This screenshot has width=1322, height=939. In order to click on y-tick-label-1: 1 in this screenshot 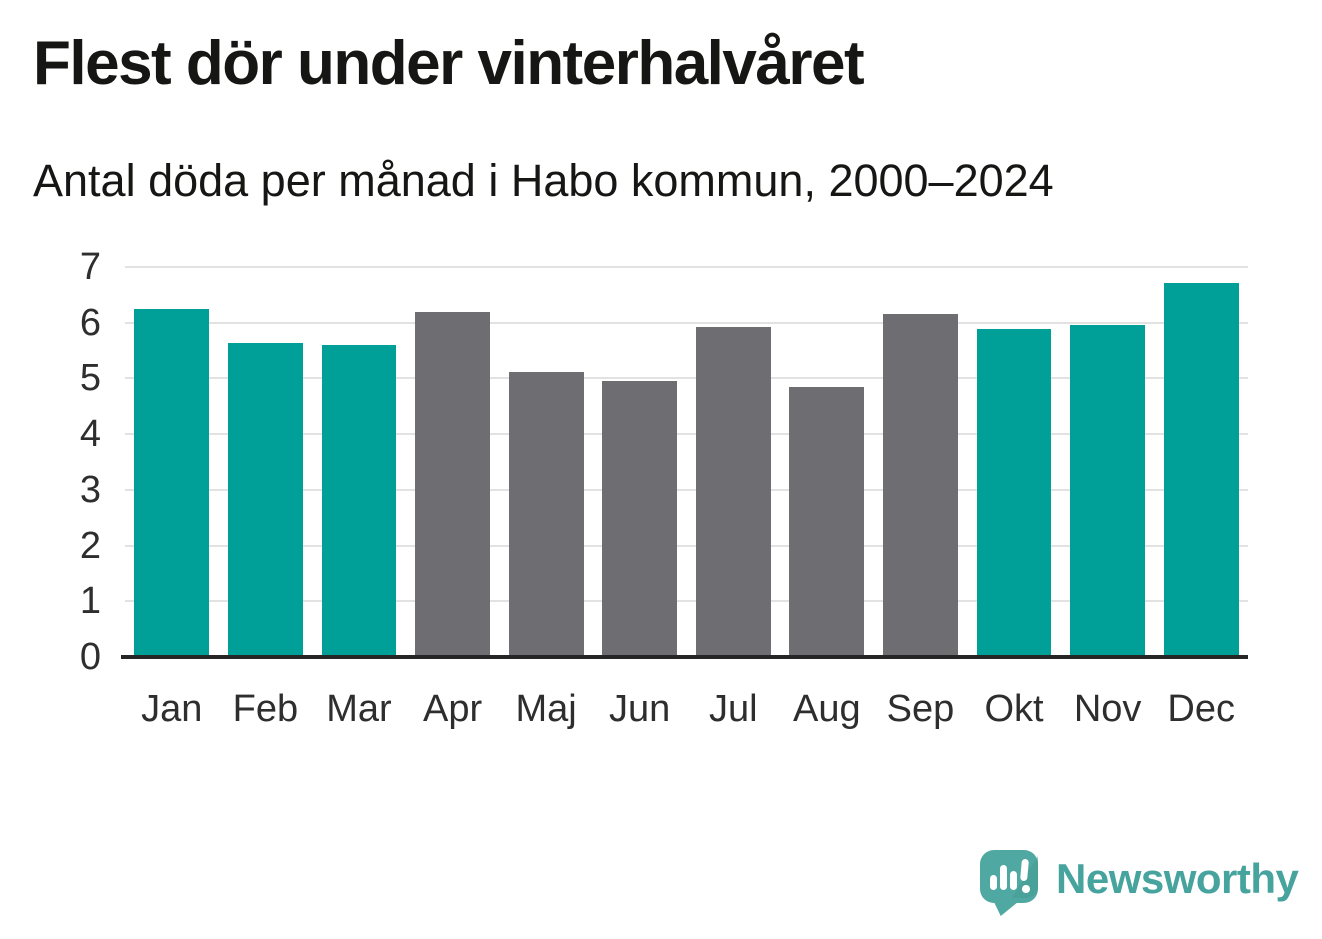, I will do `click(90, 601)`.